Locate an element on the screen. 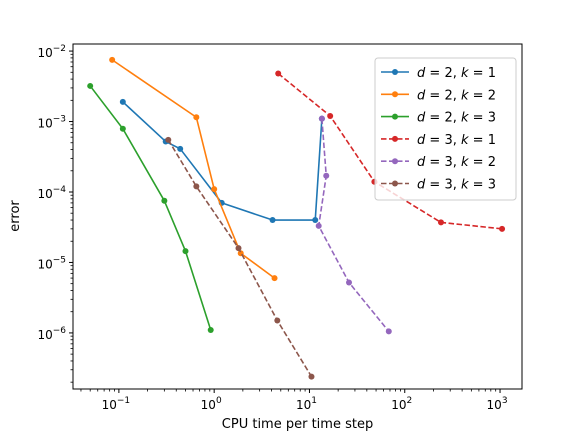  legend-box is located at coordinates (445, 129).